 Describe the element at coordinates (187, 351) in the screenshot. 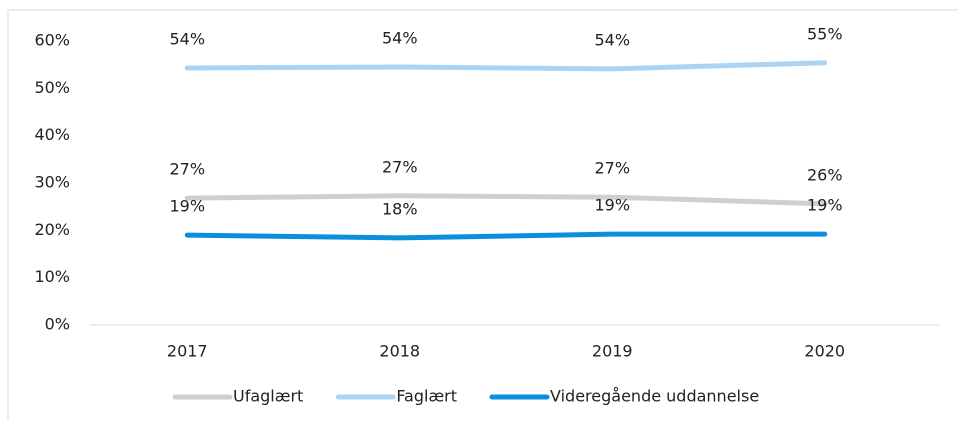

I see `x-tick-label: 2017` at that location.